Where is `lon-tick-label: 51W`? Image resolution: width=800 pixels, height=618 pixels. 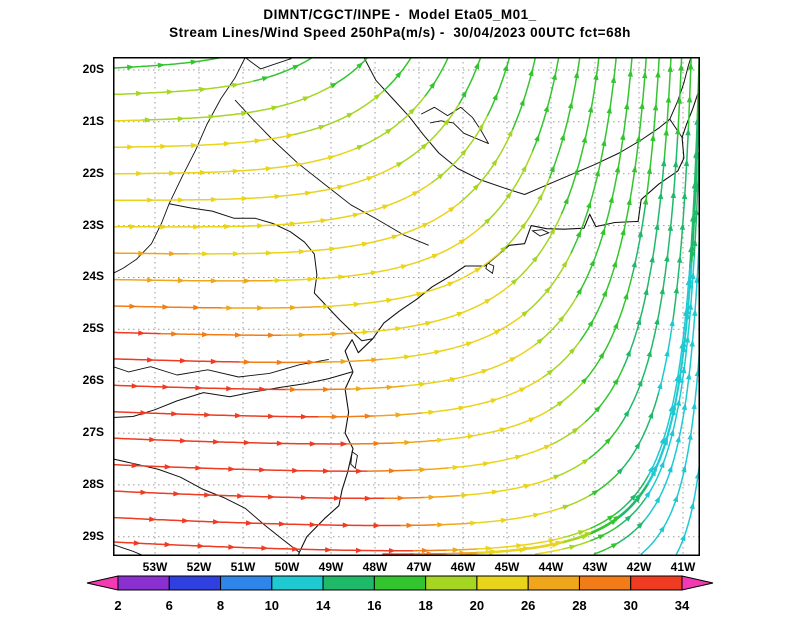
lon-tick-label: 51W is located at coordinates (243, 567).